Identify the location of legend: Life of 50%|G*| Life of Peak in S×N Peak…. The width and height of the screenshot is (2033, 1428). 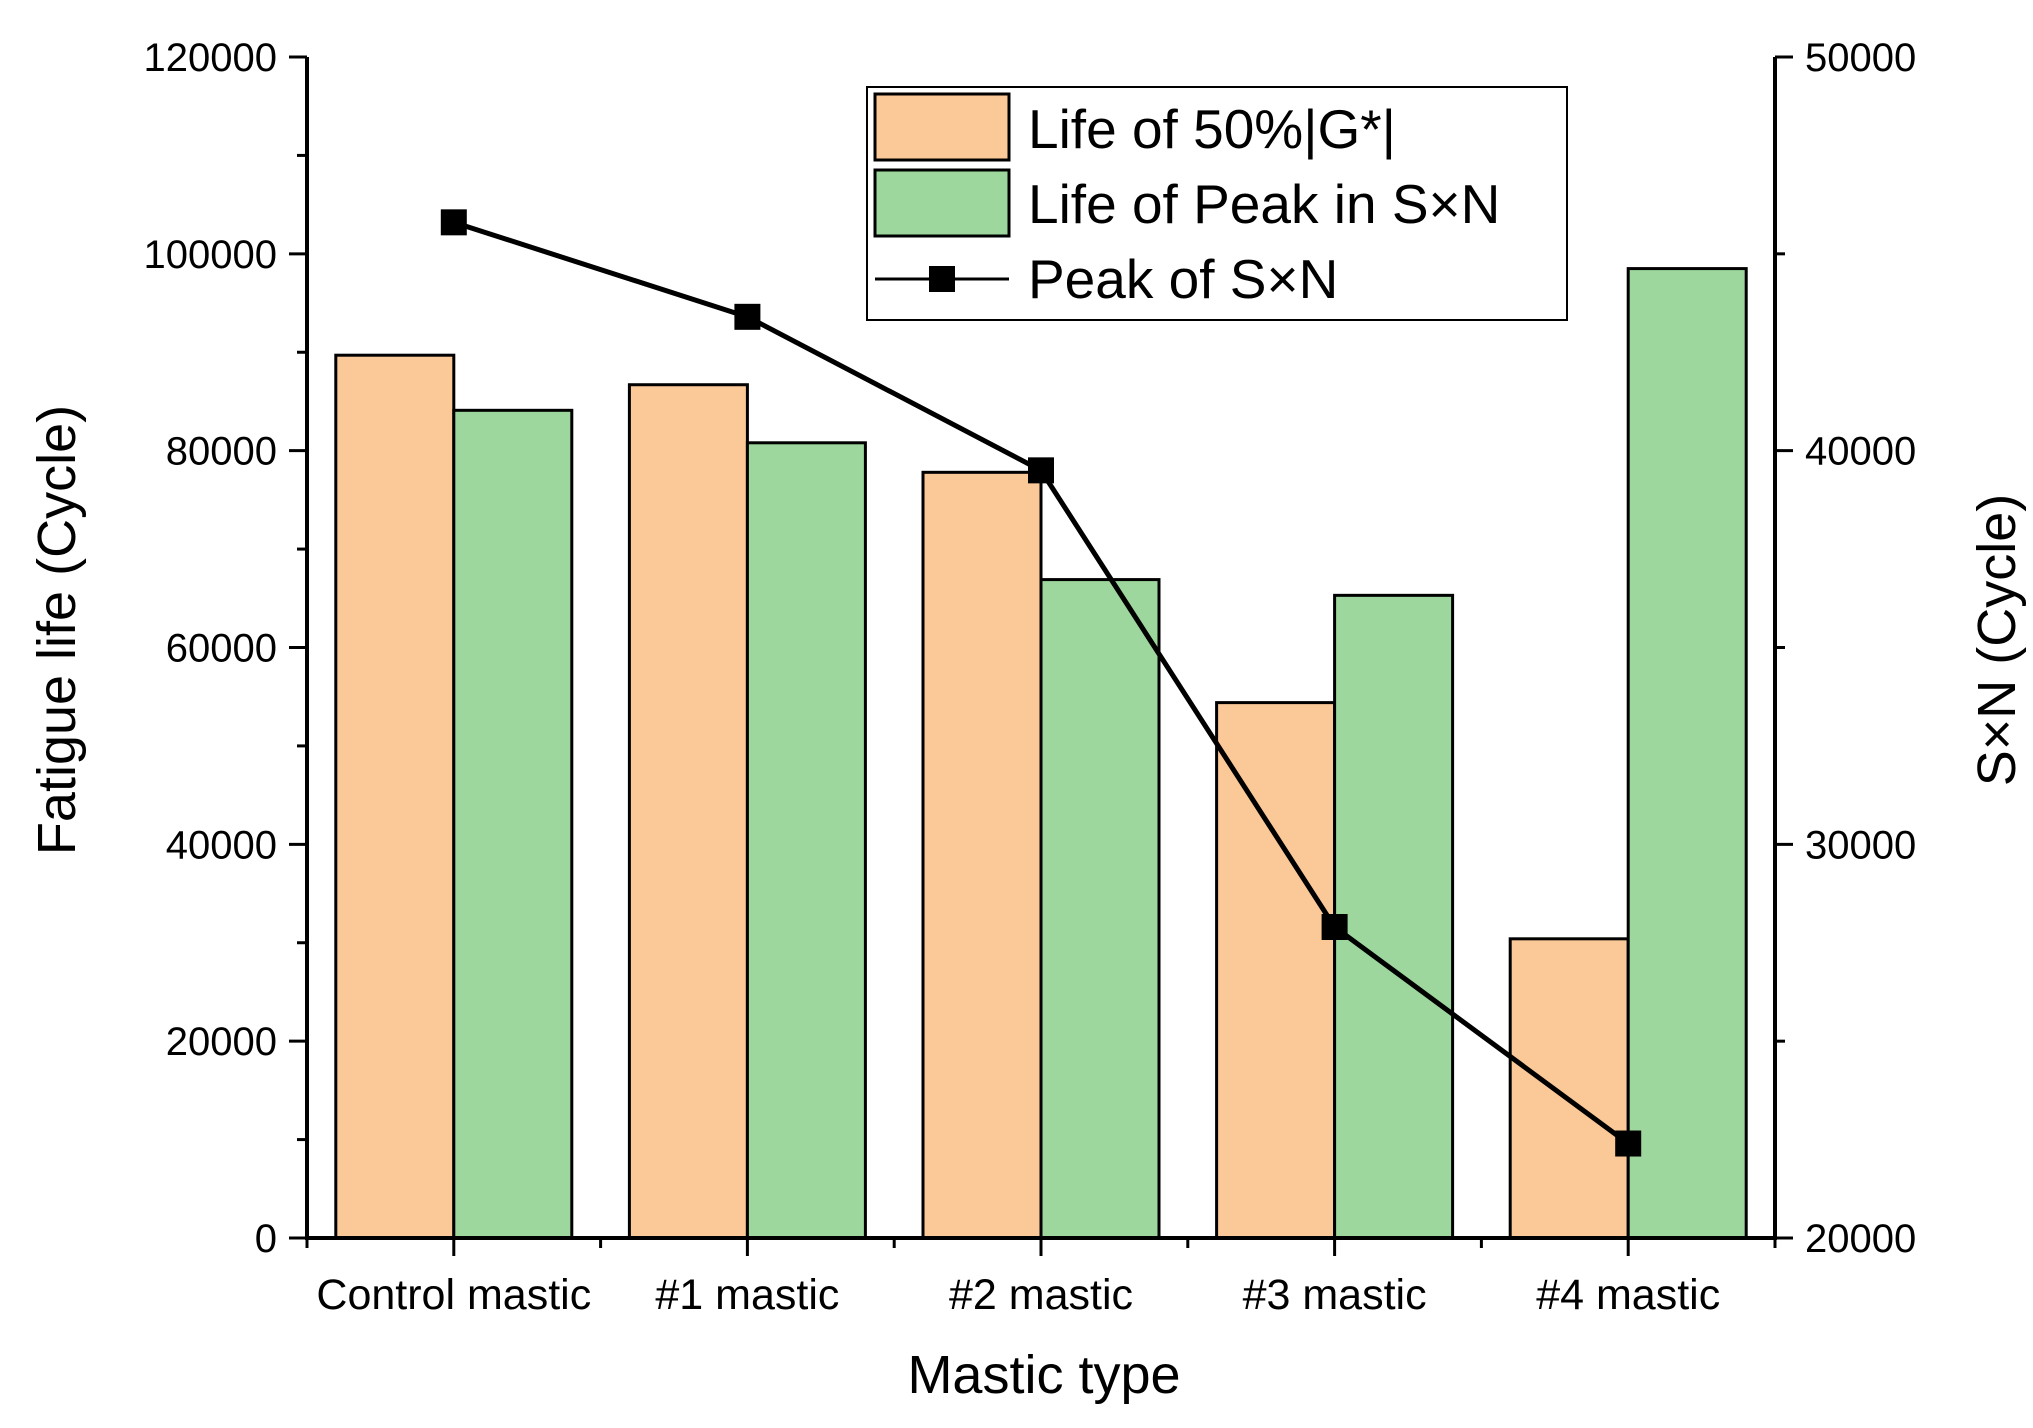
(1217, 203).